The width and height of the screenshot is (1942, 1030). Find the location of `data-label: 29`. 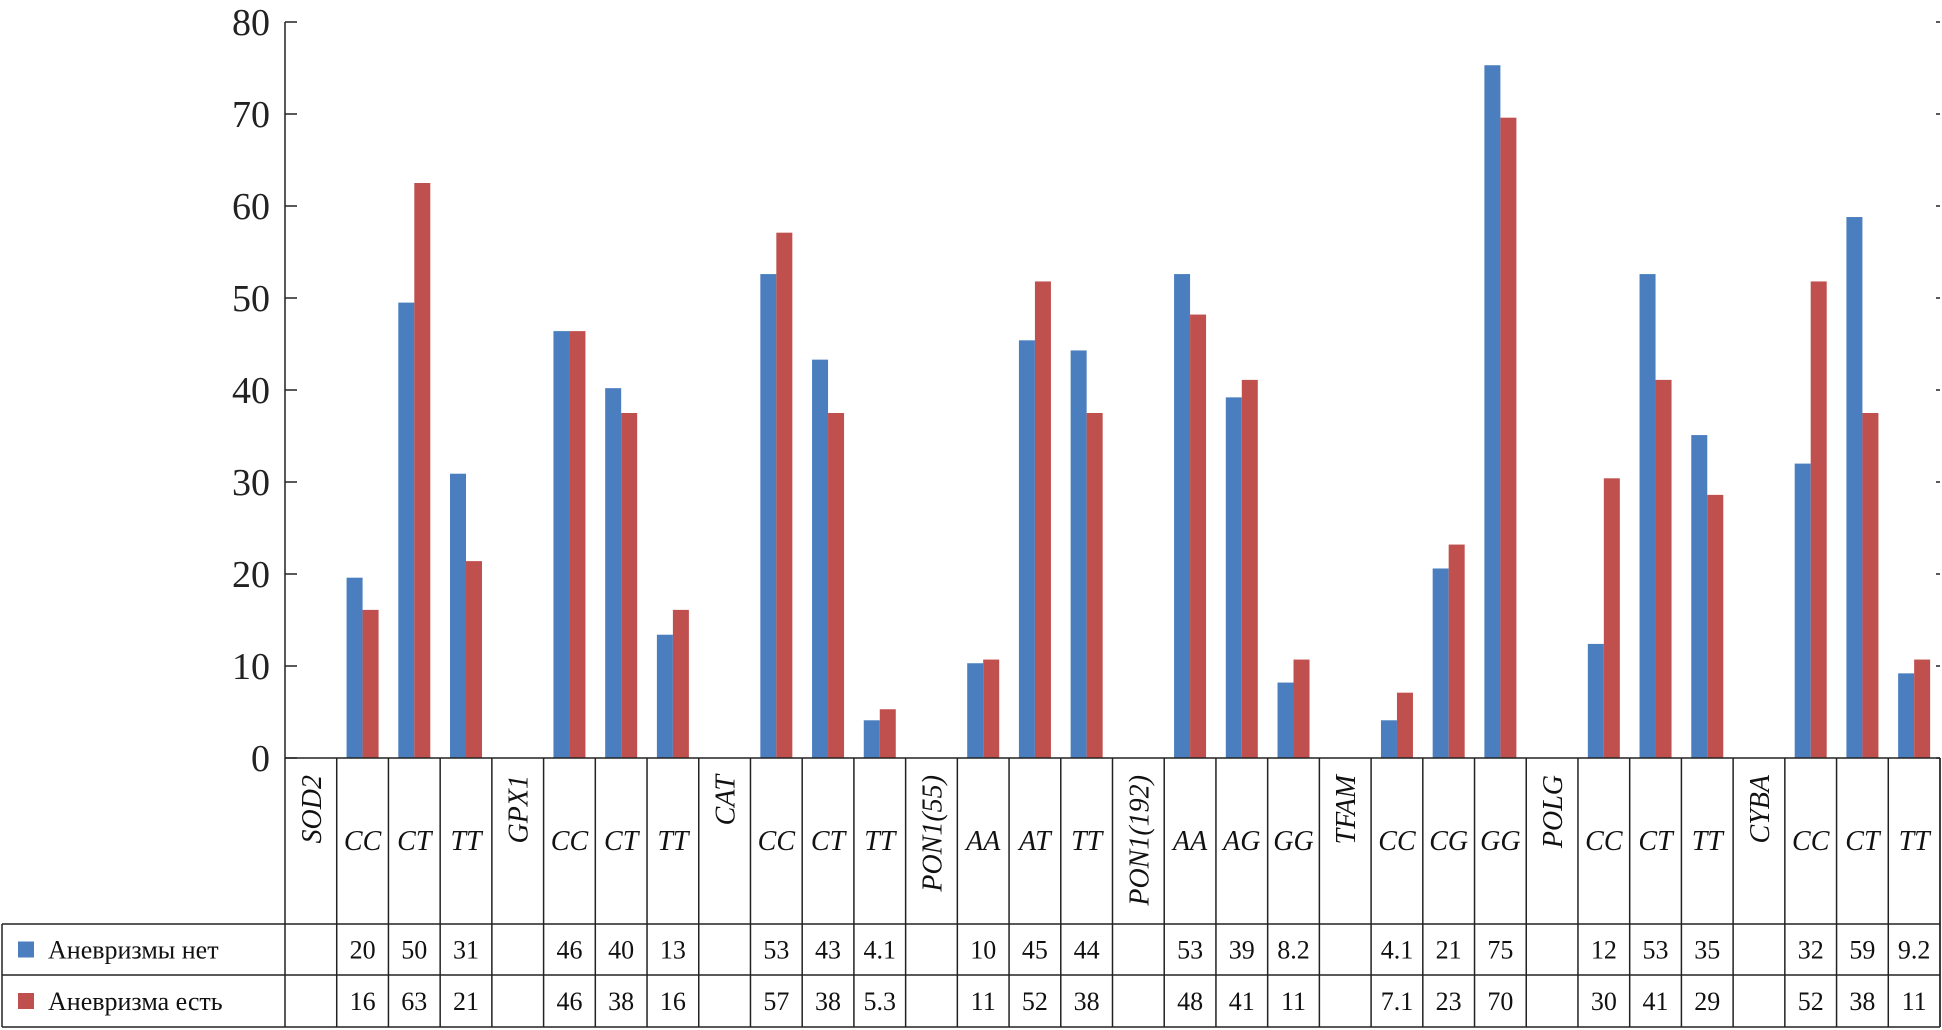

data-label: 29 is located at coordinates (1707, 1001).